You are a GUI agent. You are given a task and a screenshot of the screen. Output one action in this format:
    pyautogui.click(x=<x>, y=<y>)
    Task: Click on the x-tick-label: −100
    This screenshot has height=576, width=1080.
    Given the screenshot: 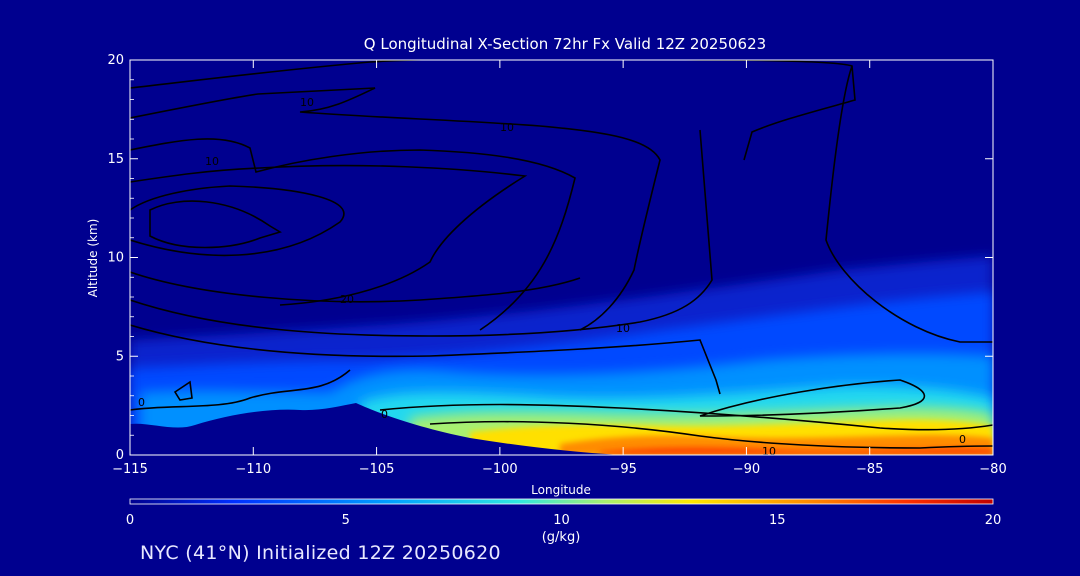 What is the action you would take?
    pyautogui.click(x=500, y=469)
    